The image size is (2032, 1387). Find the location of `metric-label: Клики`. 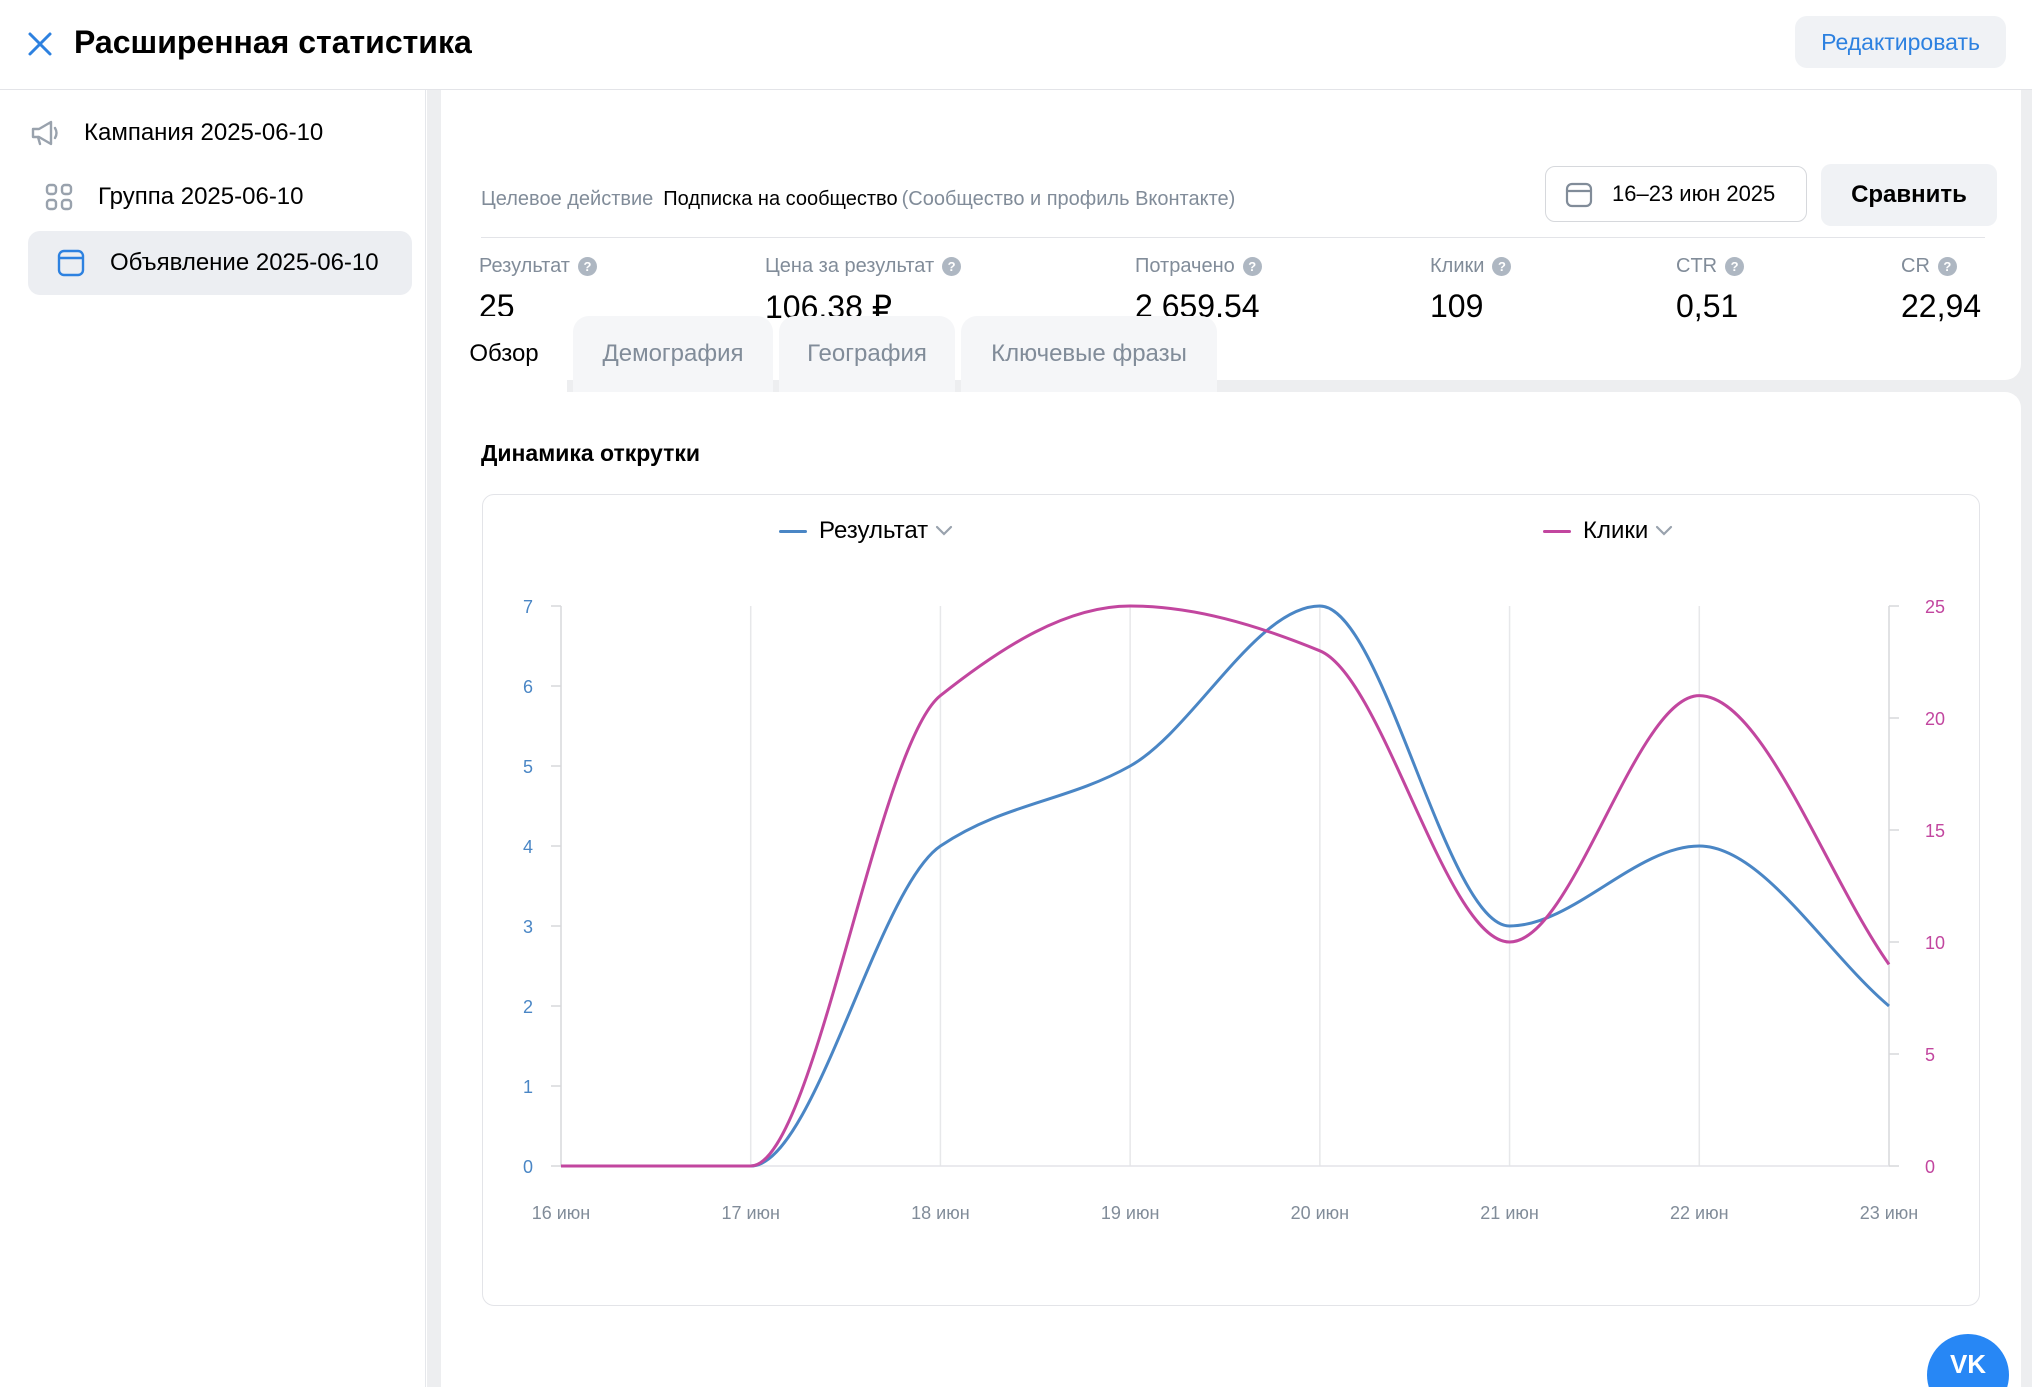

metric-label: Клики is located at coordinates (1457, 266).